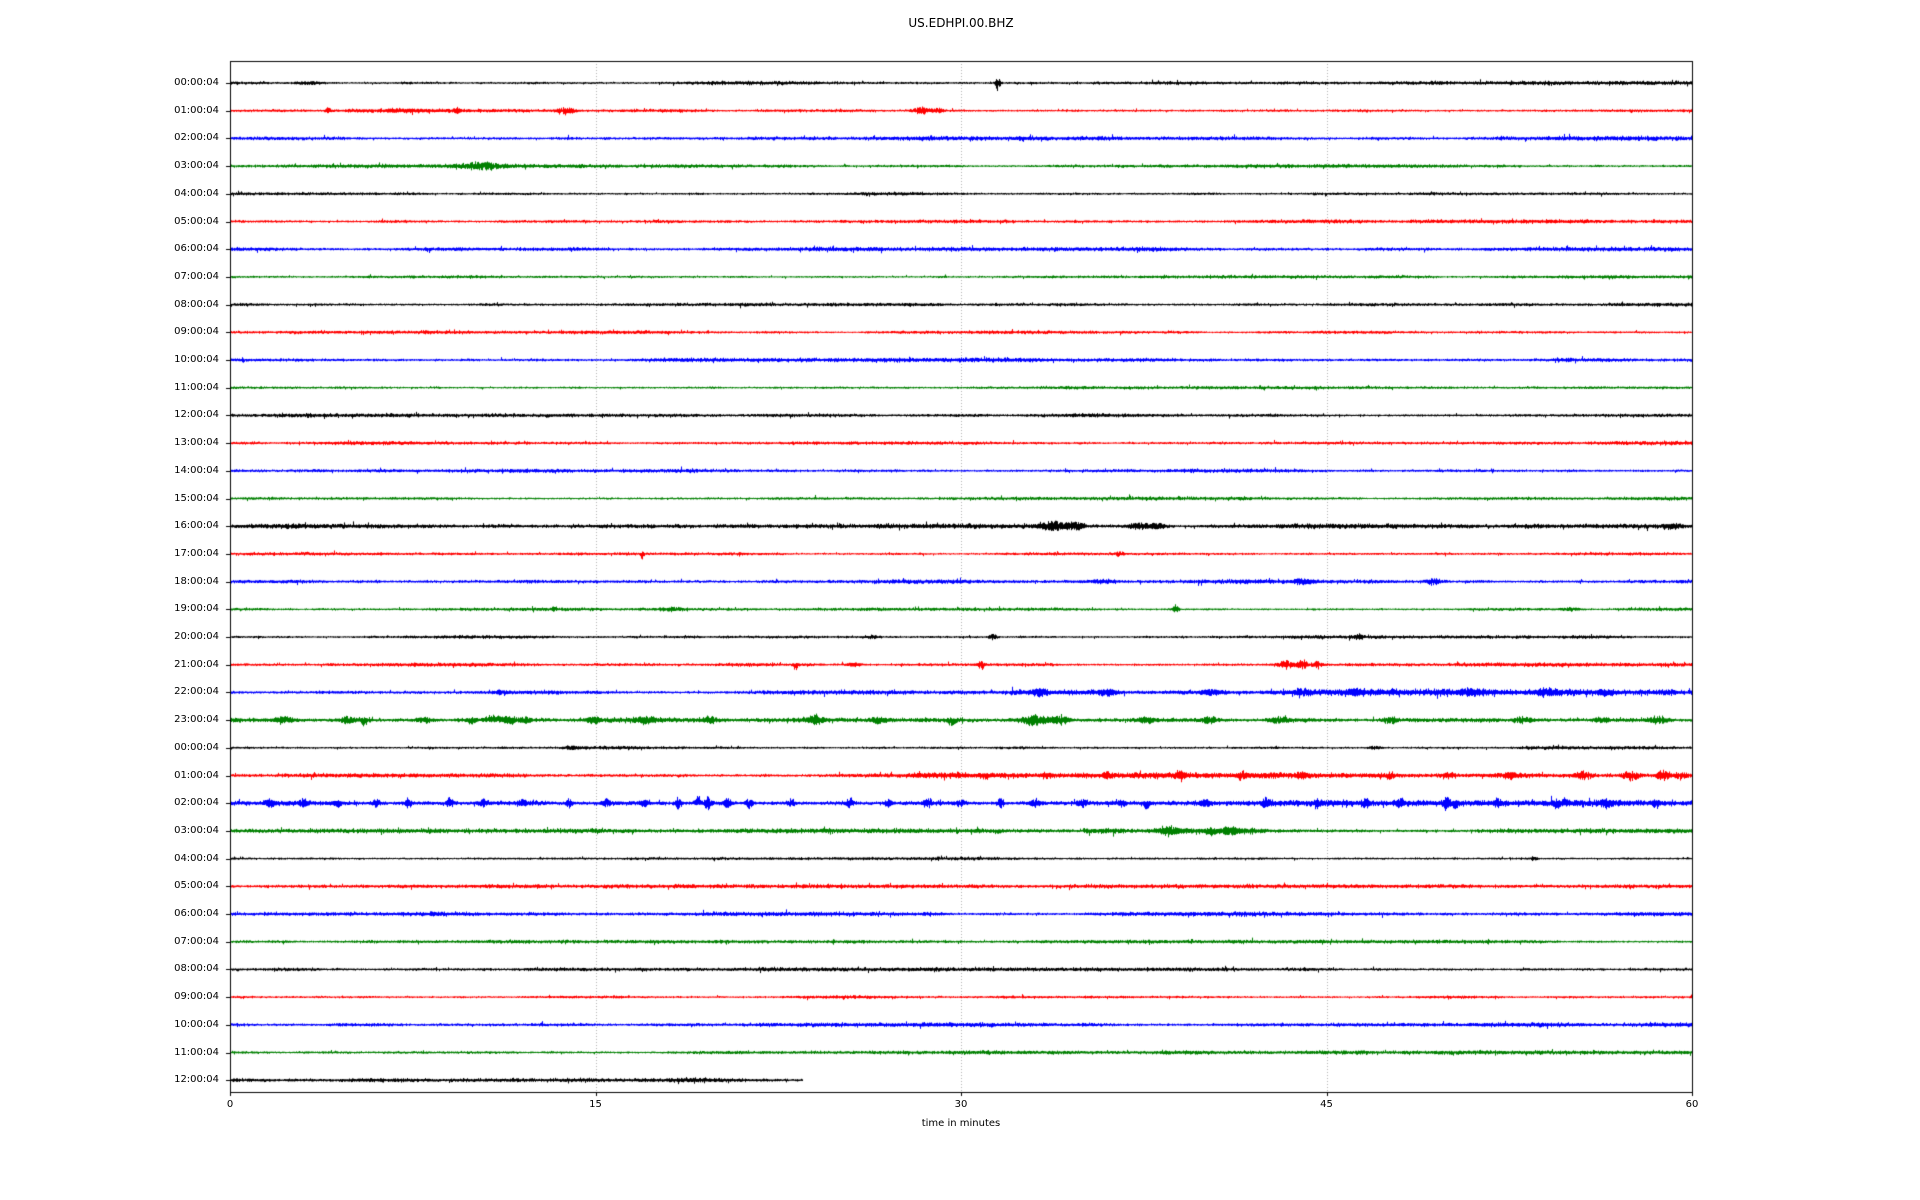 The height and width of the screenshot is (1200, 1920). I want to click on y-tick-label: 15:00:04, so click(196, 498).